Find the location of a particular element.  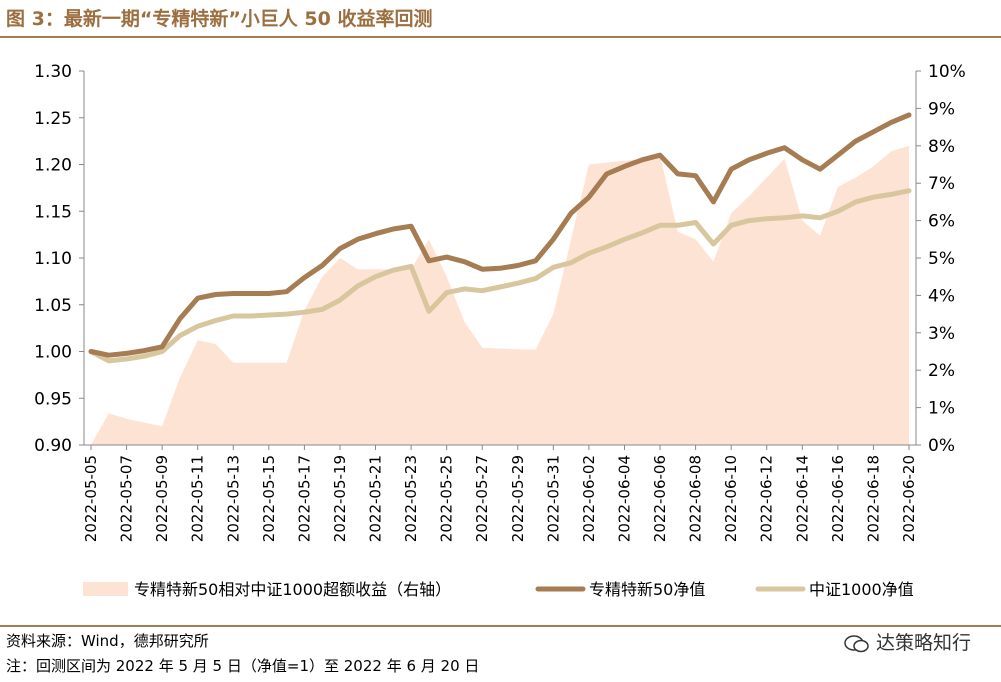

watermark: 达策略知行 is located at coordinates (907, 641).